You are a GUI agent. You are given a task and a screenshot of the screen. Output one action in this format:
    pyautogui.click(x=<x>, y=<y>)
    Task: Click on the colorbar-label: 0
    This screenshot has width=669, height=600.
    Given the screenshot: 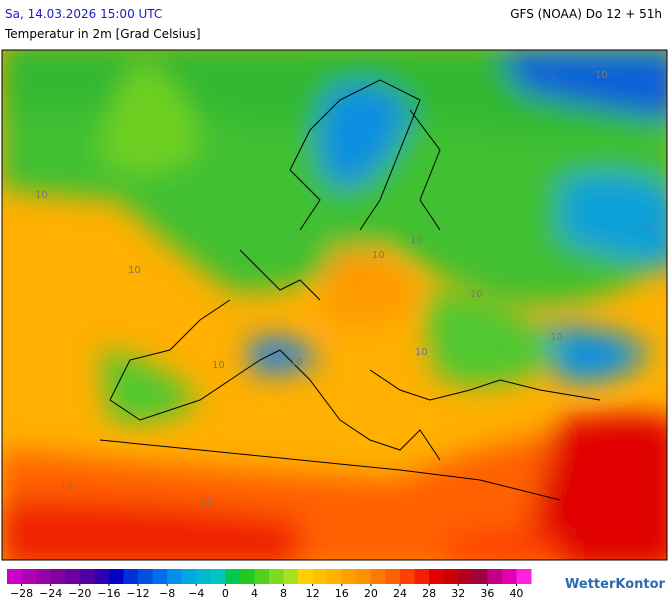 What is the action you would take?
    pyautogui.click(x=225, y=593)
    